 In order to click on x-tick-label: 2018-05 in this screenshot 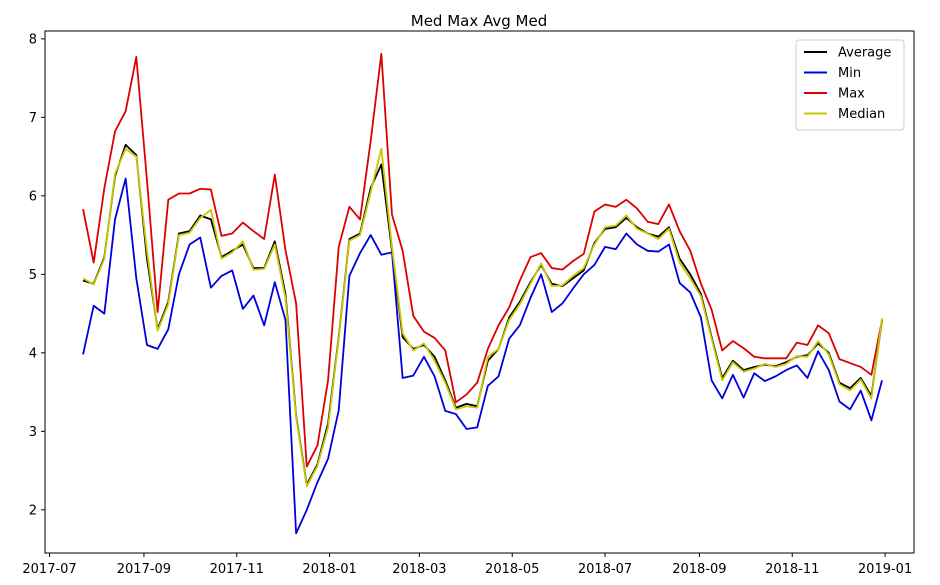, I will do `click(512, 569)`.